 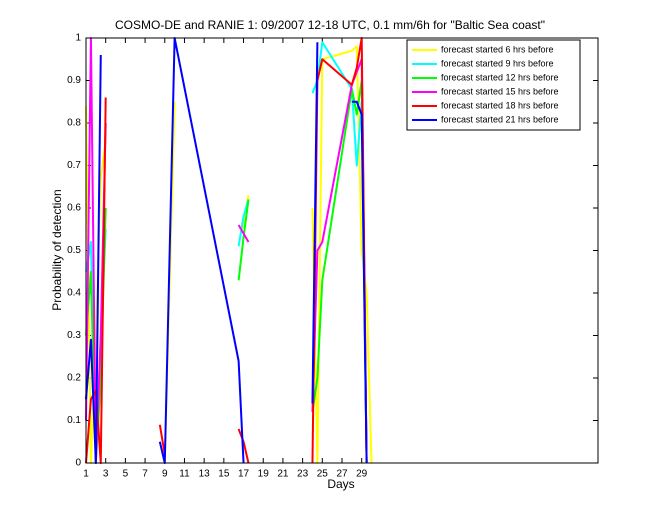 What do you see at coordinates (500, 105) in the screenshot?
I see `legend-label: forecast started 18 hrs before` at bounding box center [500, 105].